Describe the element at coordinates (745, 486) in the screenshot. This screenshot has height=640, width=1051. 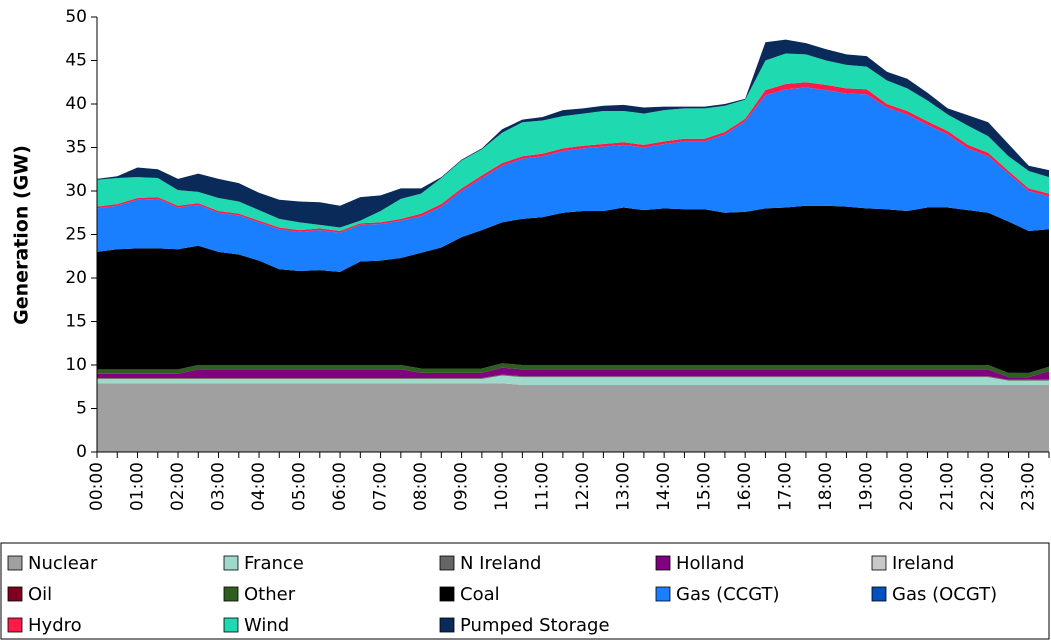
I see `x-tick-label: 16:00` at that location.